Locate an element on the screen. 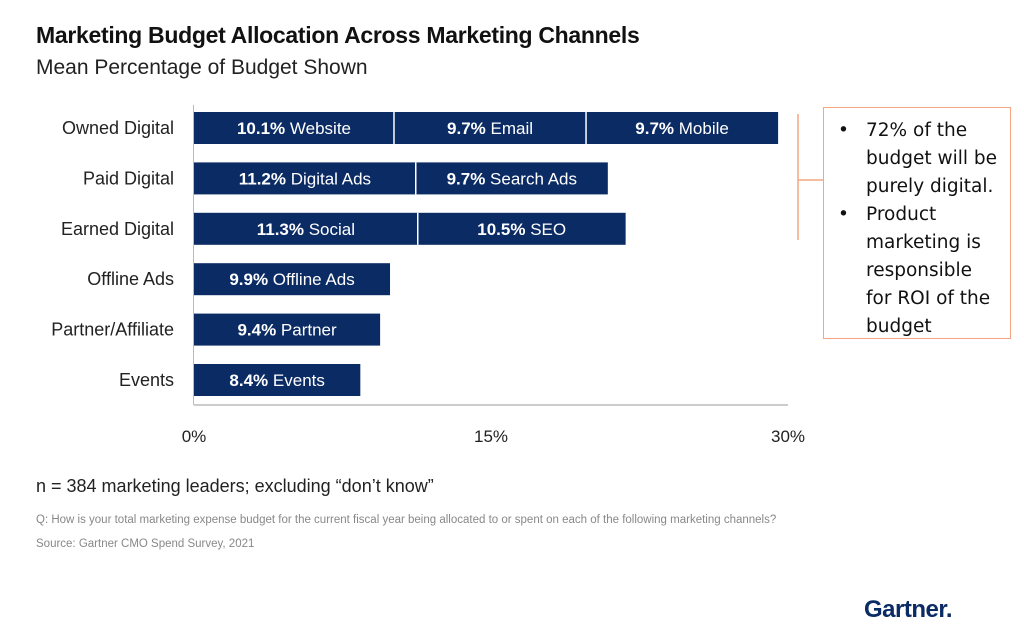 Image resolution: width=1024 pixels, height=644 pixels. bar-segment-label: 11.2% Digital Ads is located at coordinates (305, 178).